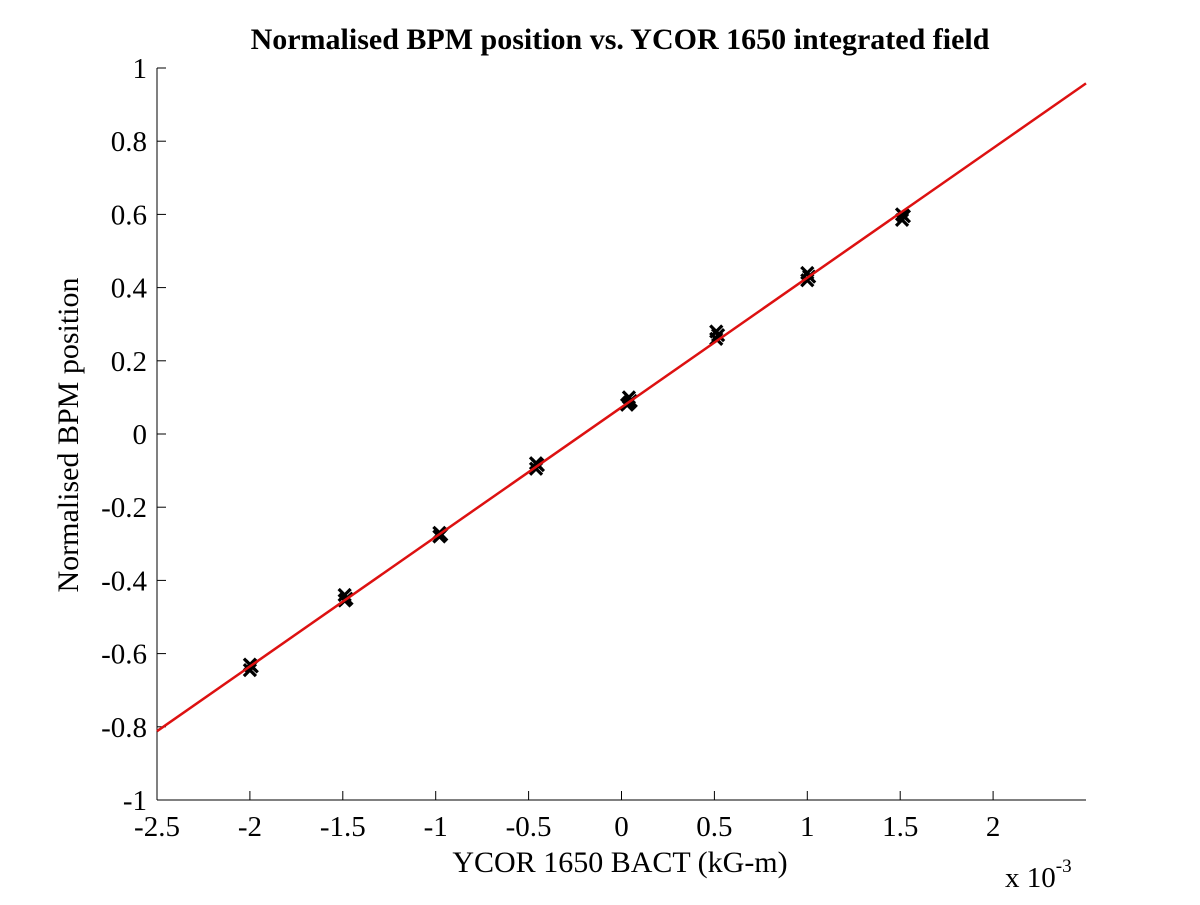 The height and width of the screenshot is (905, 1200). I want to click on y-tick-label: 0.8, so click(129, 142).